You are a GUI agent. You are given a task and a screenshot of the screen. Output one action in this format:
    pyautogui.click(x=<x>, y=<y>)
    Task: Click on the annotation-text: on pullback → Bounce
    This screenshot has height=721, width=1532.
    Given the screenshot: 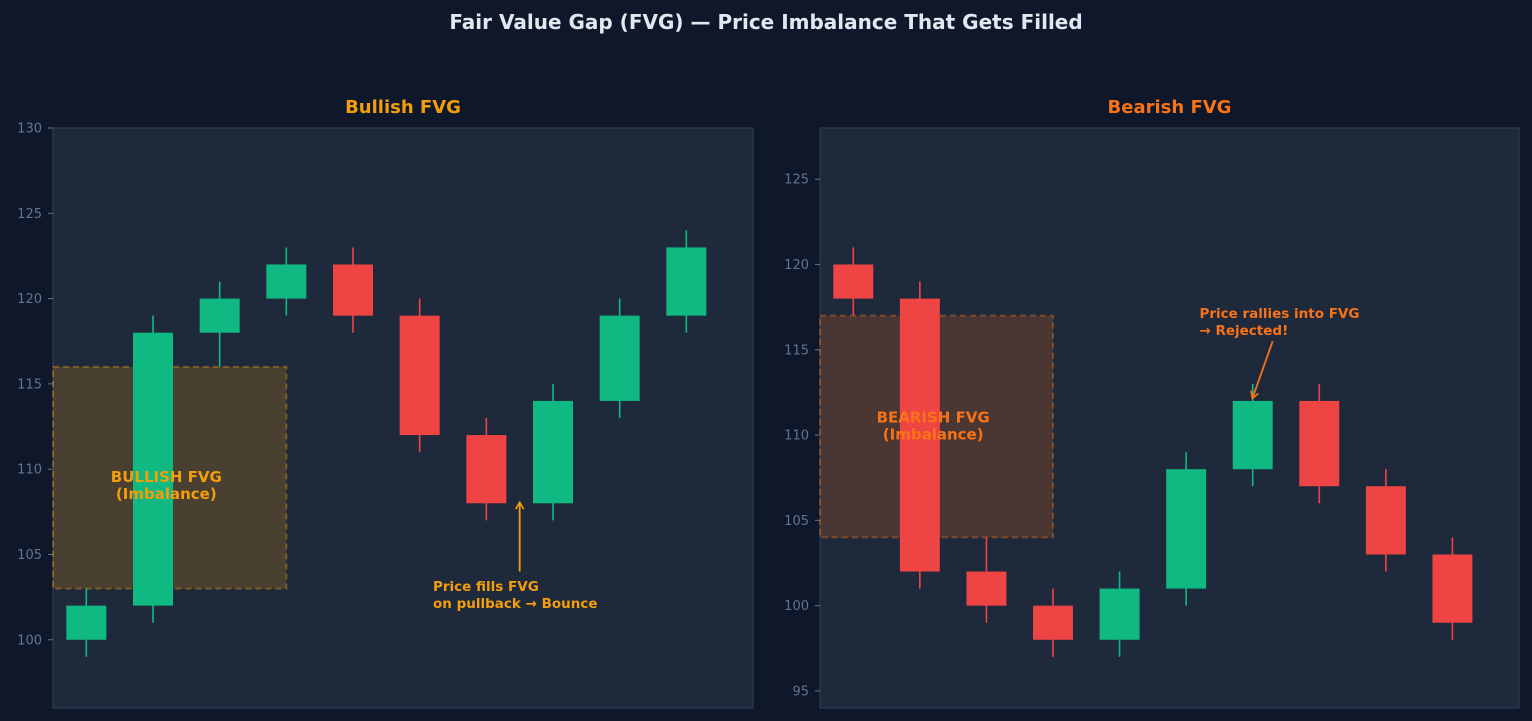 What is the action you would take?
    pyautogui.click(x=515, y=604)
    